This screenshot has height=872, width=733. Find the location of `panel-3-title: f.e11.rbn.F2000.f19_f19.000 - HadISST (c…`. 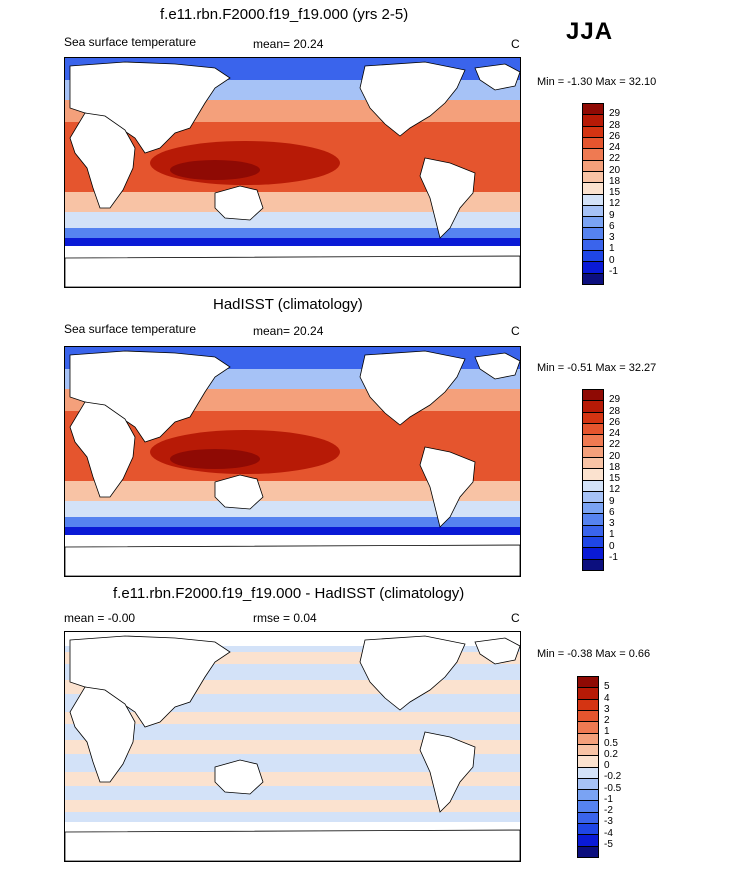

panel-3-title: f.e11.rbn.F2000.f19_f19.000 - HadISST (c… is located at coordinates (289, 593).